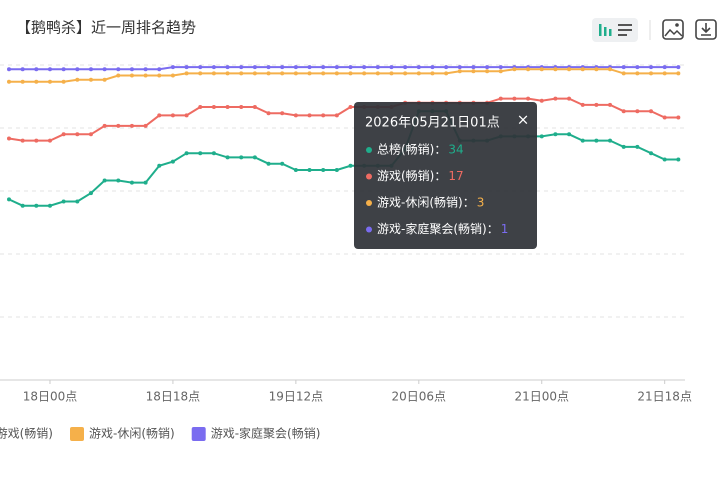 Image resolution: width=720 pixels, height=477 pixels. What do you see at coordinates (132, 434) in the screenshot?
I see `legend-label: 游戏-休闲(畅销)` at bounding box center [132, 434].